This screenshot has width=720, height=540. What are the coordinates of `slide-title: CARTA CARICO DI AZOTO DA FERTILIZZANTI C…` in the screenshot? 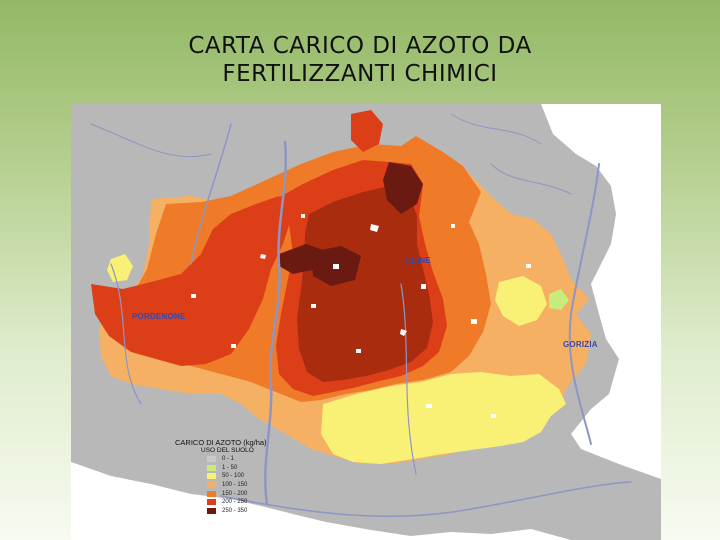 It's located at (360, 60).